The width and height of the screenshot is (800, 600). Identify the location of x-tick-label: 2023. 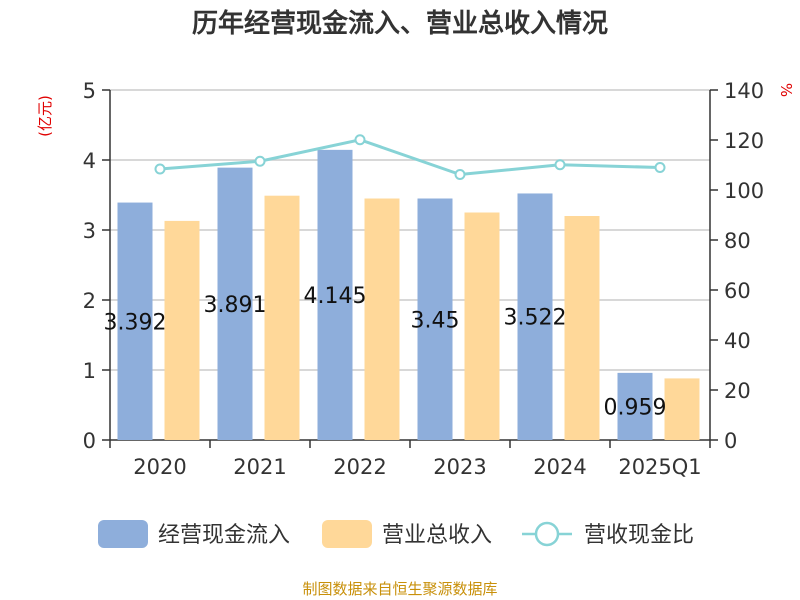
(459, 467).